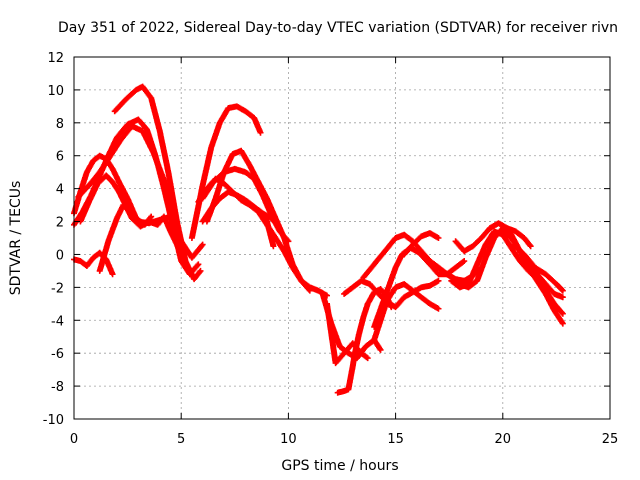  What do you see at coordinates (57, 321) in the screenshot?
I see `y-tick-label: -4` at bounding box center [57, 321].